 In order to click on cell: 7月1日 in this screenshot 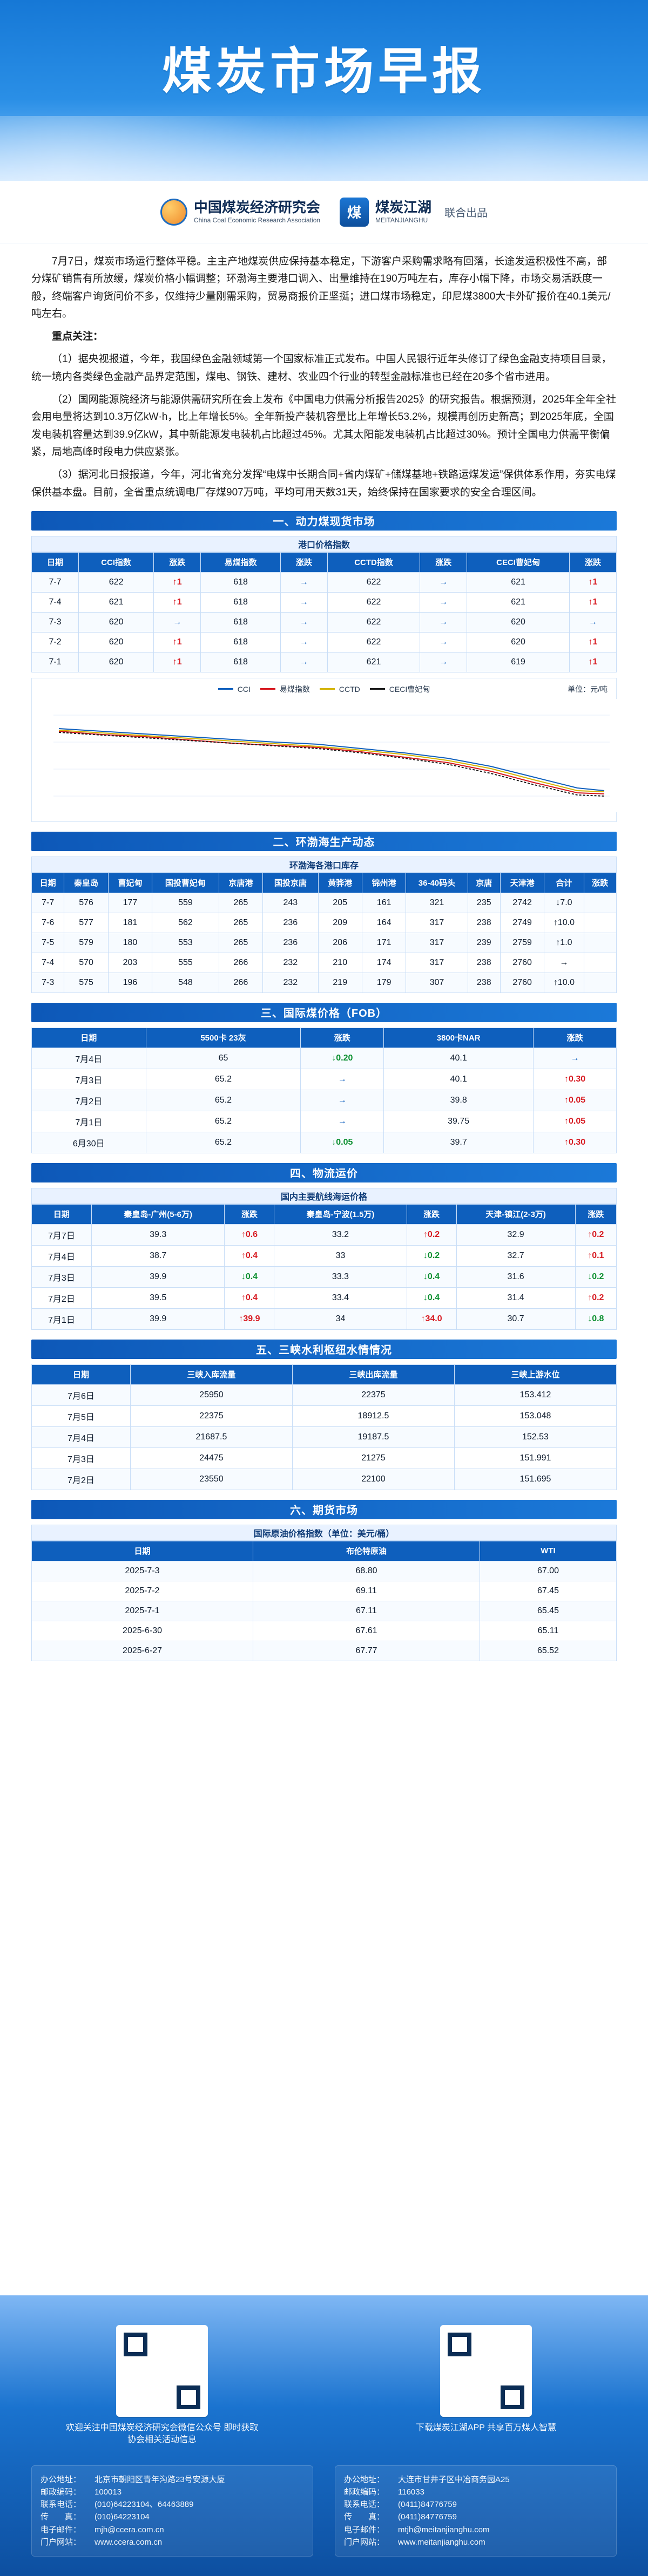, I will do `click(61, 1319)`.